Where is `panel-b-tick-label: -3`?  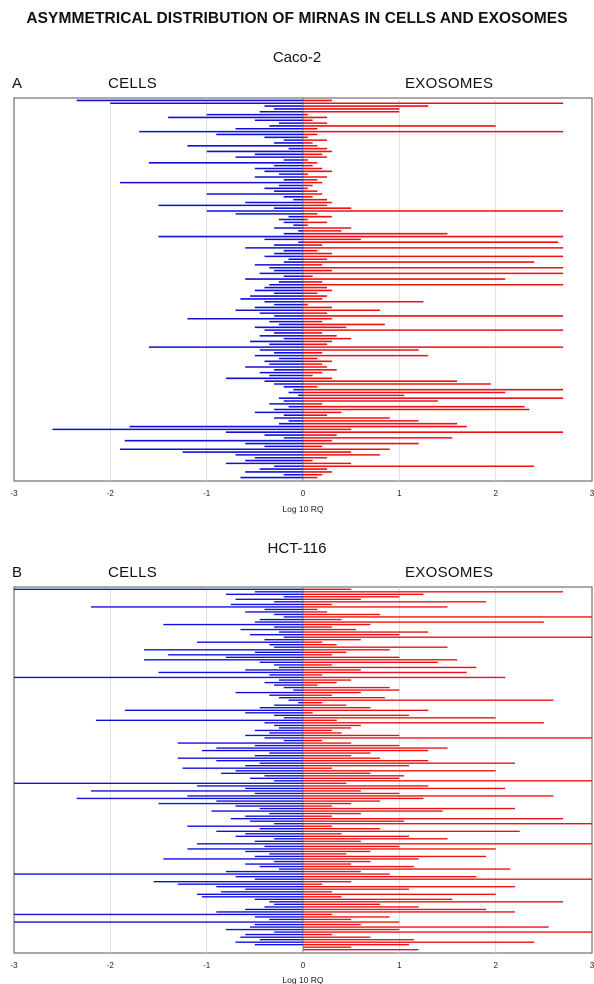
panel-b-tick-label: -3 is located at coordinates (14, 965).